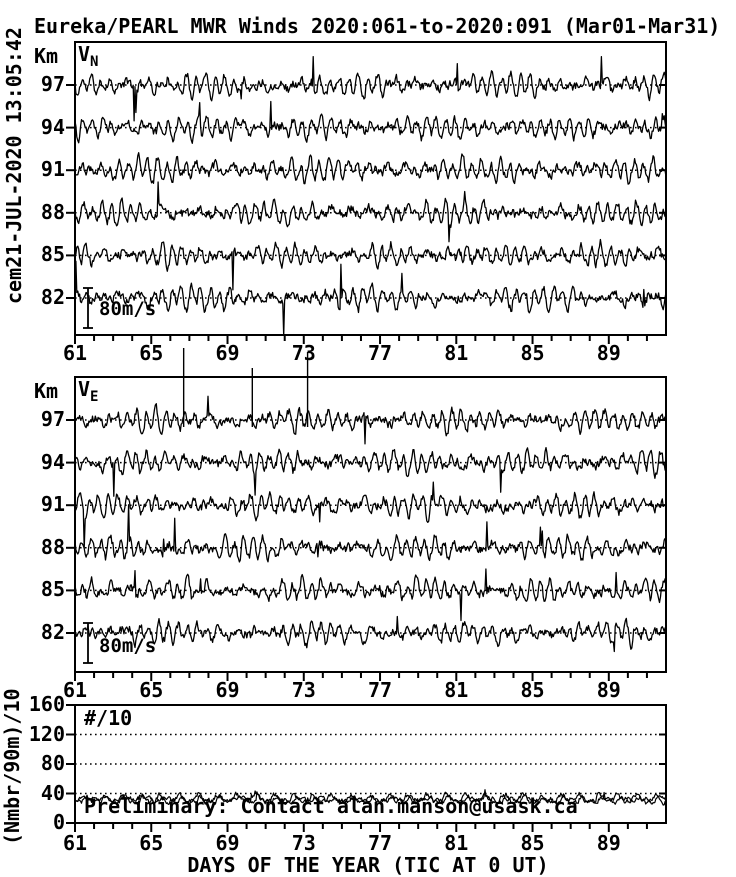 The width and height of the screenshot is (736, 877). Describe the element at coordinates (370, 122) in the screenshot. I see `vn-trace-94km` at that location.